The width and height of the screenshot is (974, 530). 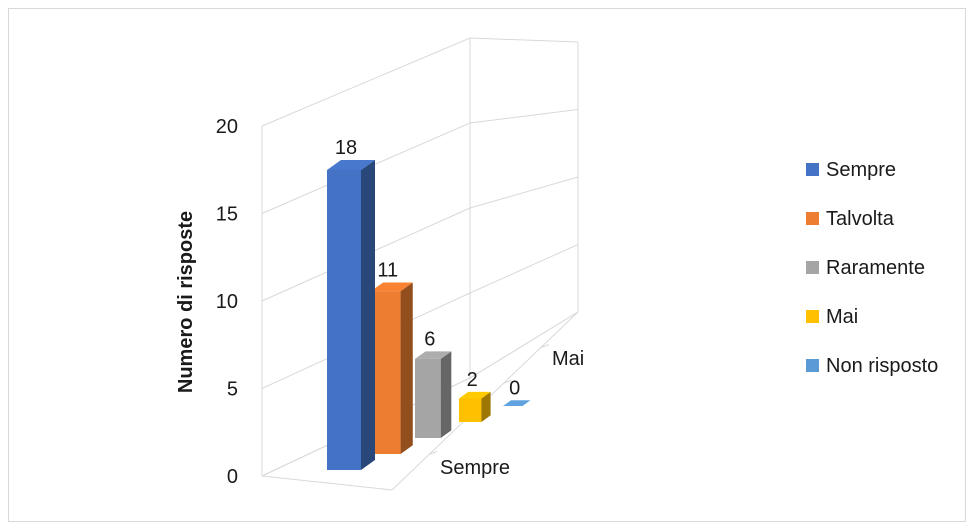 I want to click on depth-category-label: Mai, so click(x=568, y=359).